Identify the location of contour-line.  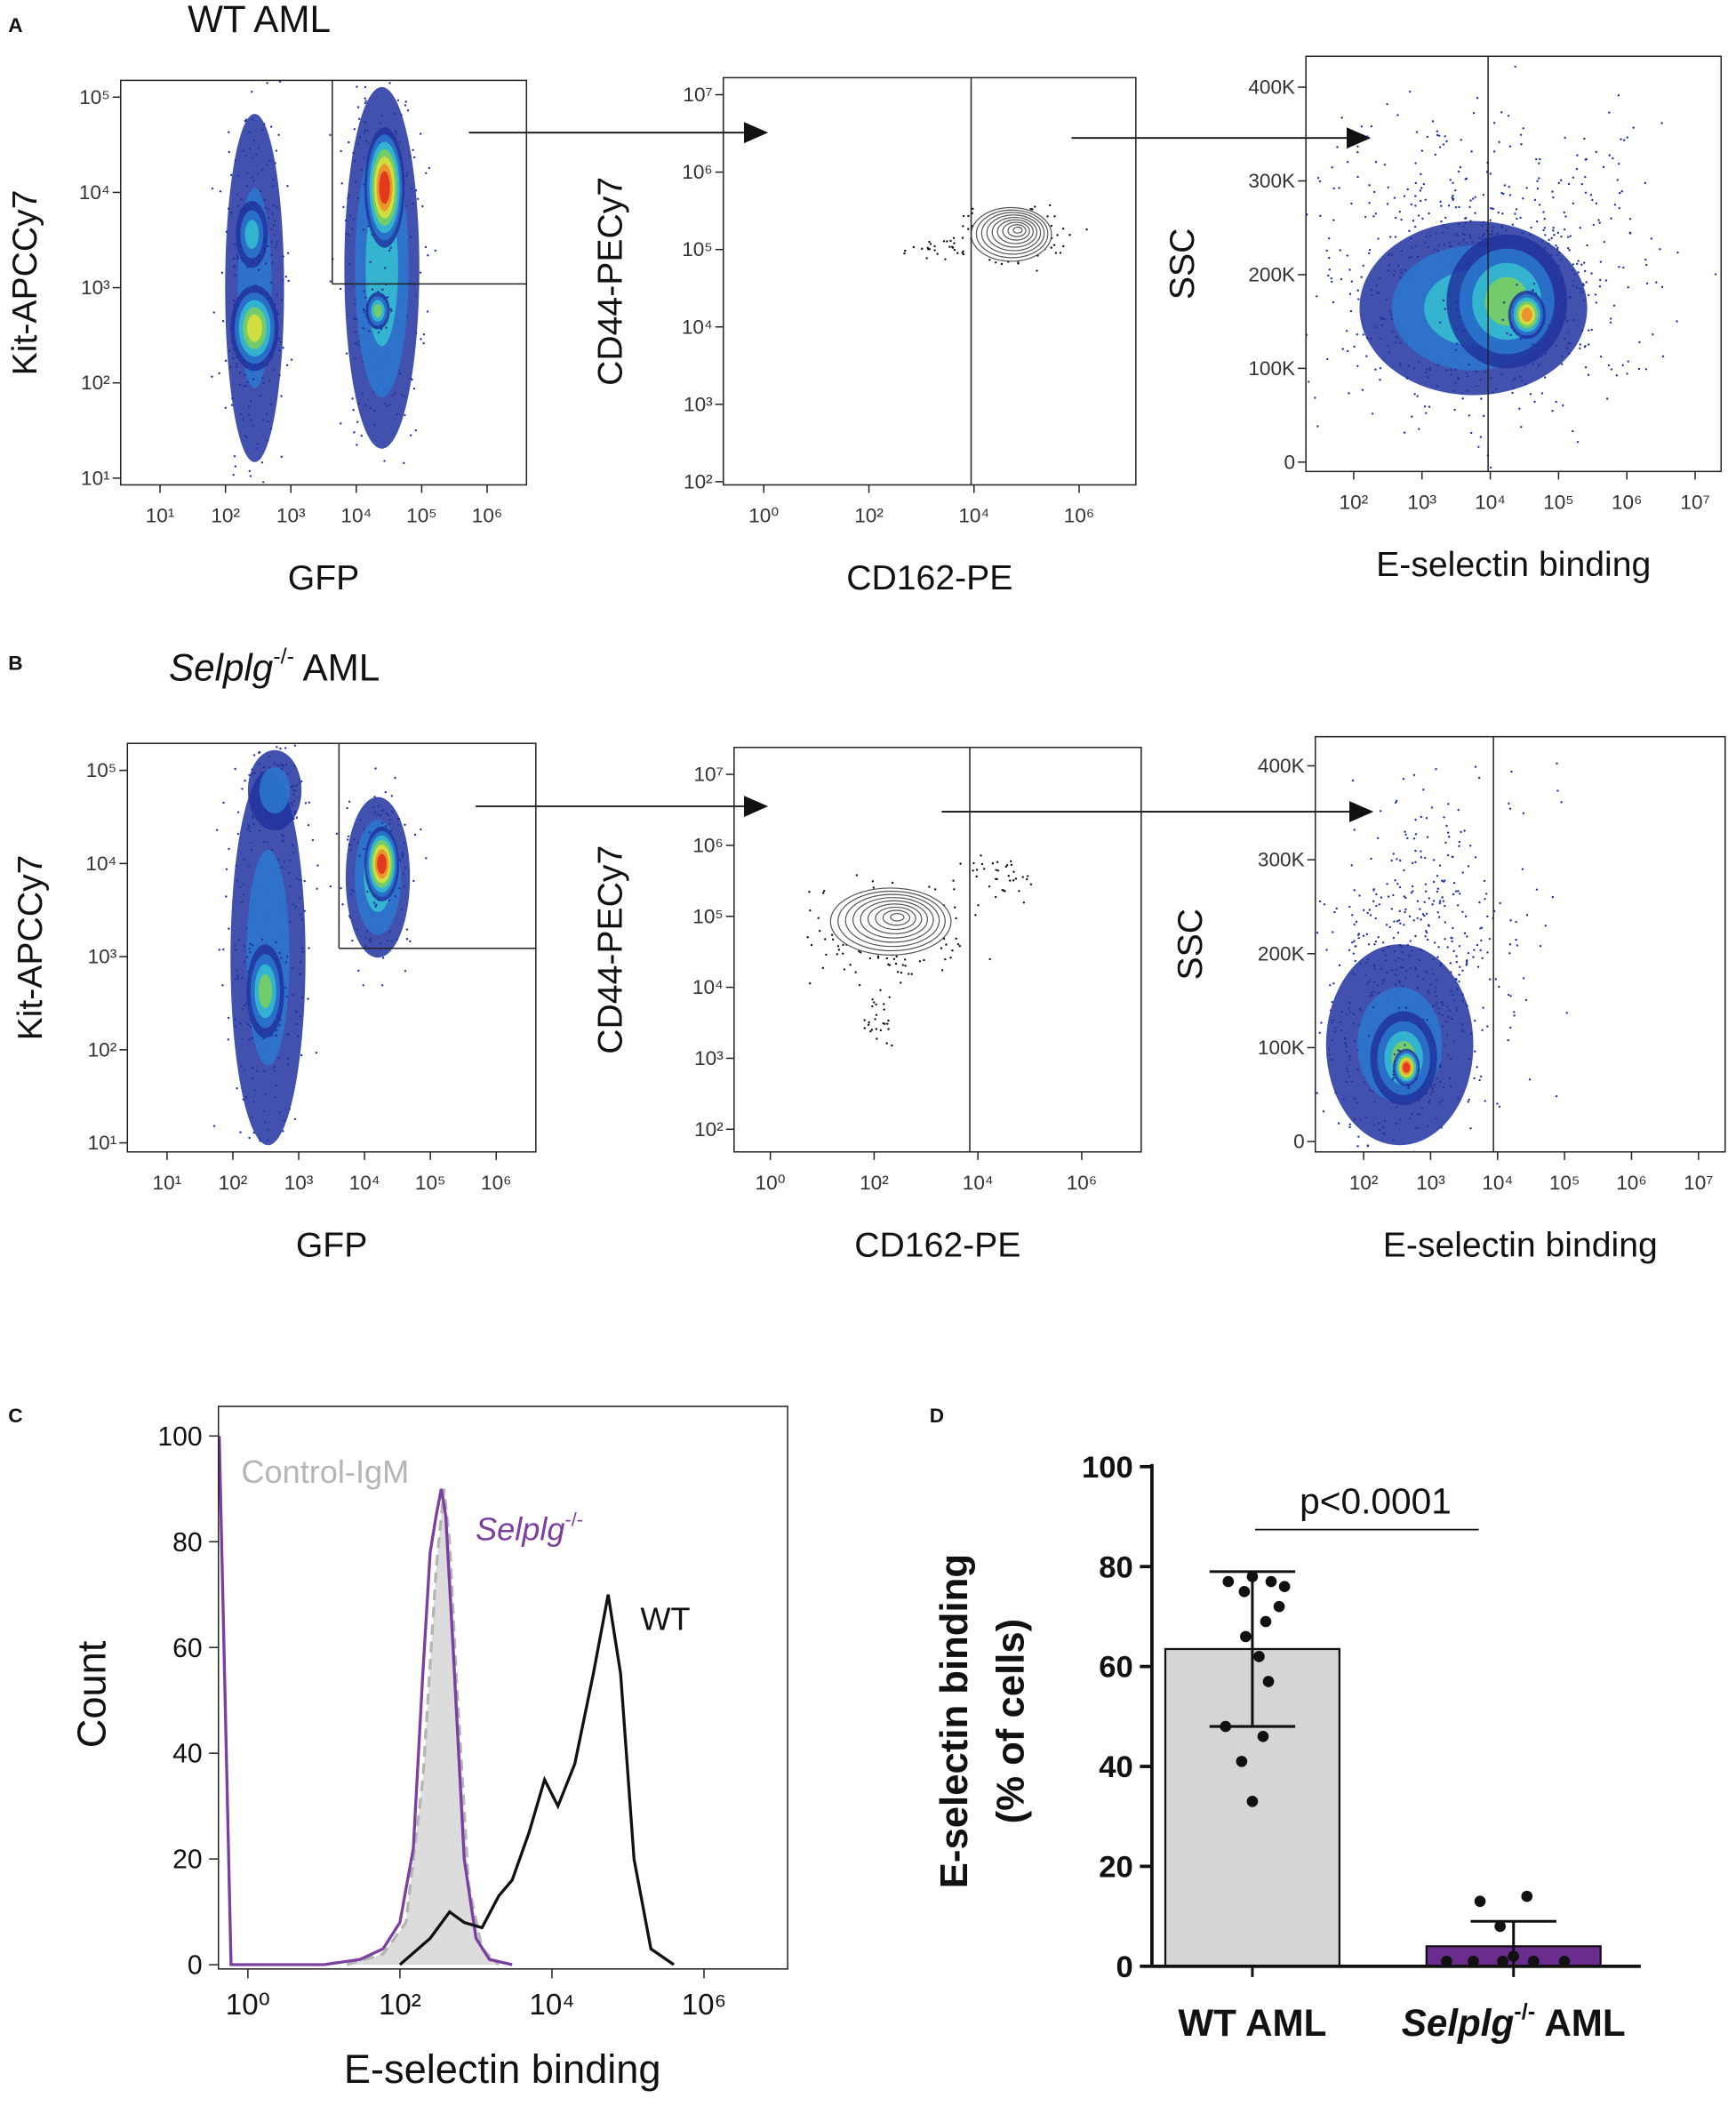
(892, 920).